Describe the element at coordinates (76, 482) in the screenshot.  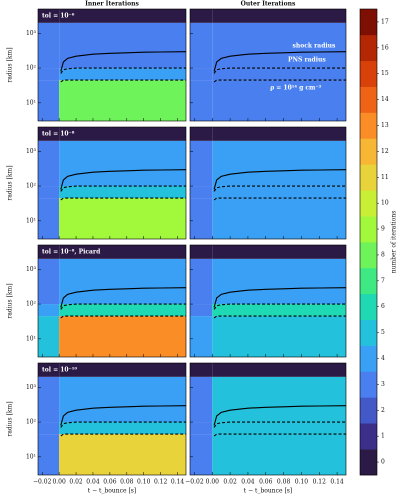
I see `x-tick-label: 0.02` at that location.